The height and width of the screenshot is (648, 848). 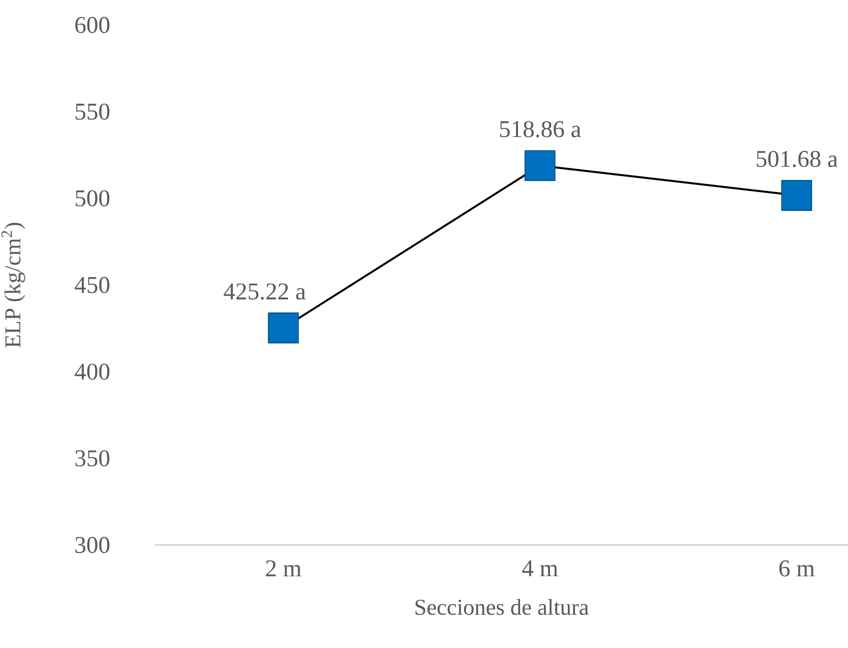 I want to click on x-tick-label: 2 m, so click(x=284, y=568).